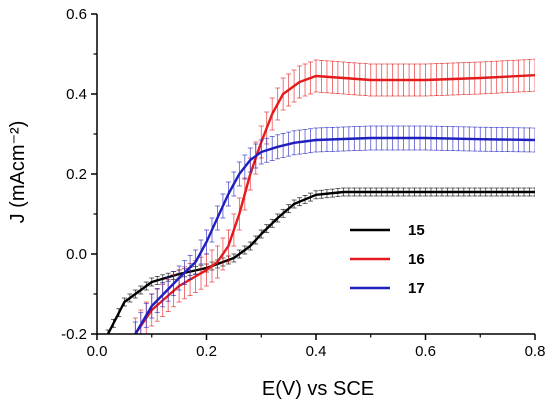 Image resolution: width=550 pixels, height=414 pixels. I want to click on x-tick-label: 0.2, so click(206, 351).